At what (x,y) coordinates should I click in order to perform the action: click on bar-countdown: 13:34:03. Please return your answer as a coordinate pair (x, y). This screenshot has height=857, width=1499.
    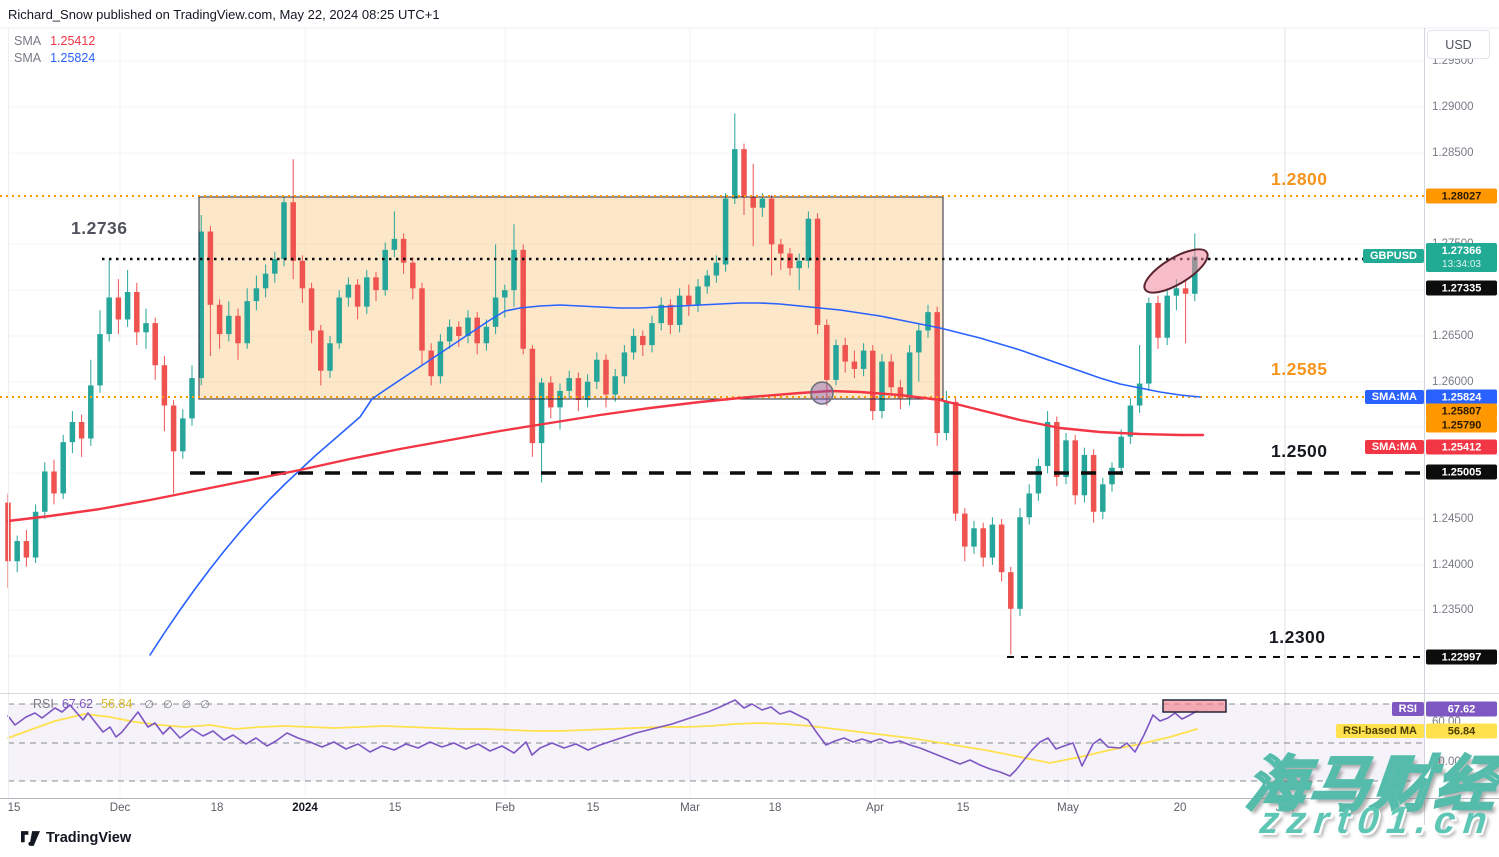
    Looking at the image, I should click on (1461, 264).